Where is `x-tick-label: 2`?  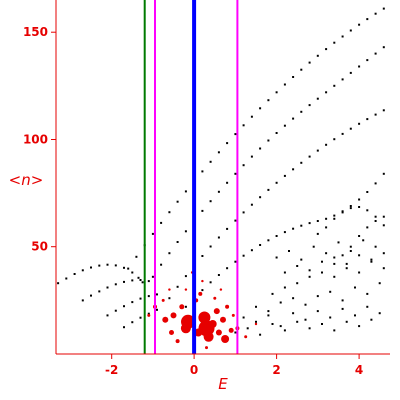
x-tick-label: 2 is located at coordinates (276, 370).